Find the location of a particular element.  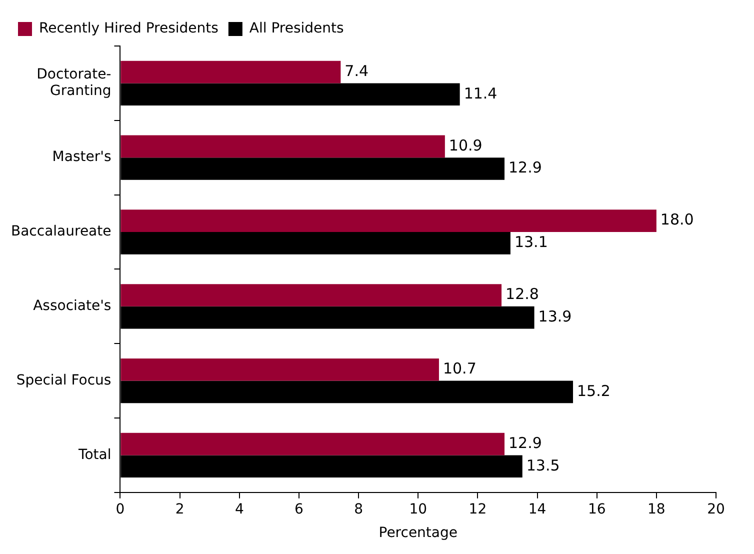

x-tick-label: 18 is located at coordinates (657, 509).